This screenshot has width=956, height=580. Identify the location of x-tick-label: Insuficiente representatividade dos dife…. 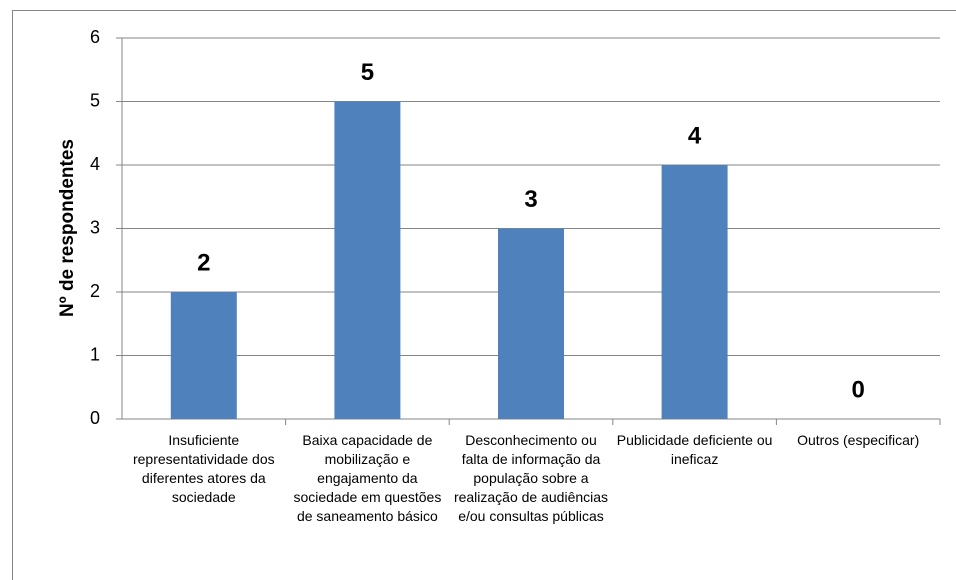
(203, 468).